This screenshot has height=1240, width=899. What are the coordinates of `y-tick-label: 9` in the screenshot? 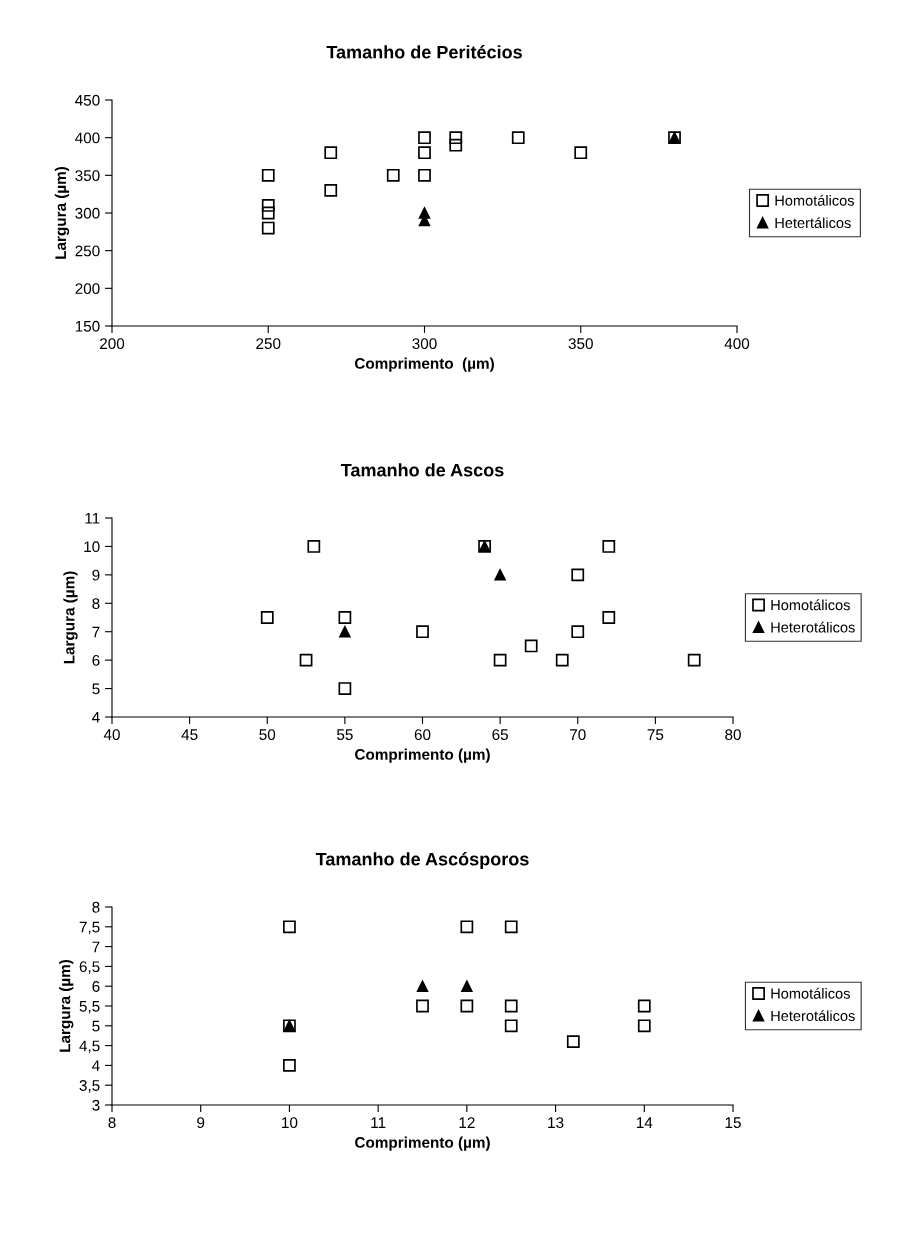 It's located at (96, 575).